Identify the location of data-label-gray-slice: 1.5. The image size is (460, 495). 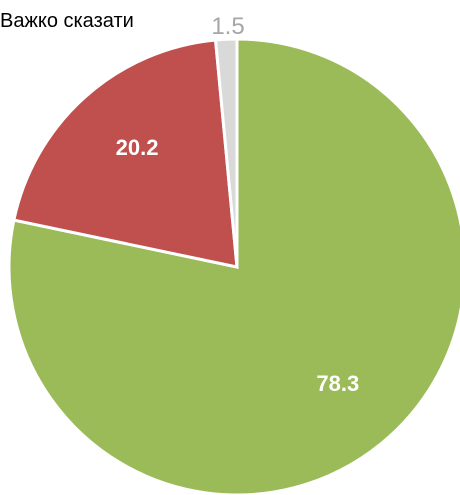
(227, 26).